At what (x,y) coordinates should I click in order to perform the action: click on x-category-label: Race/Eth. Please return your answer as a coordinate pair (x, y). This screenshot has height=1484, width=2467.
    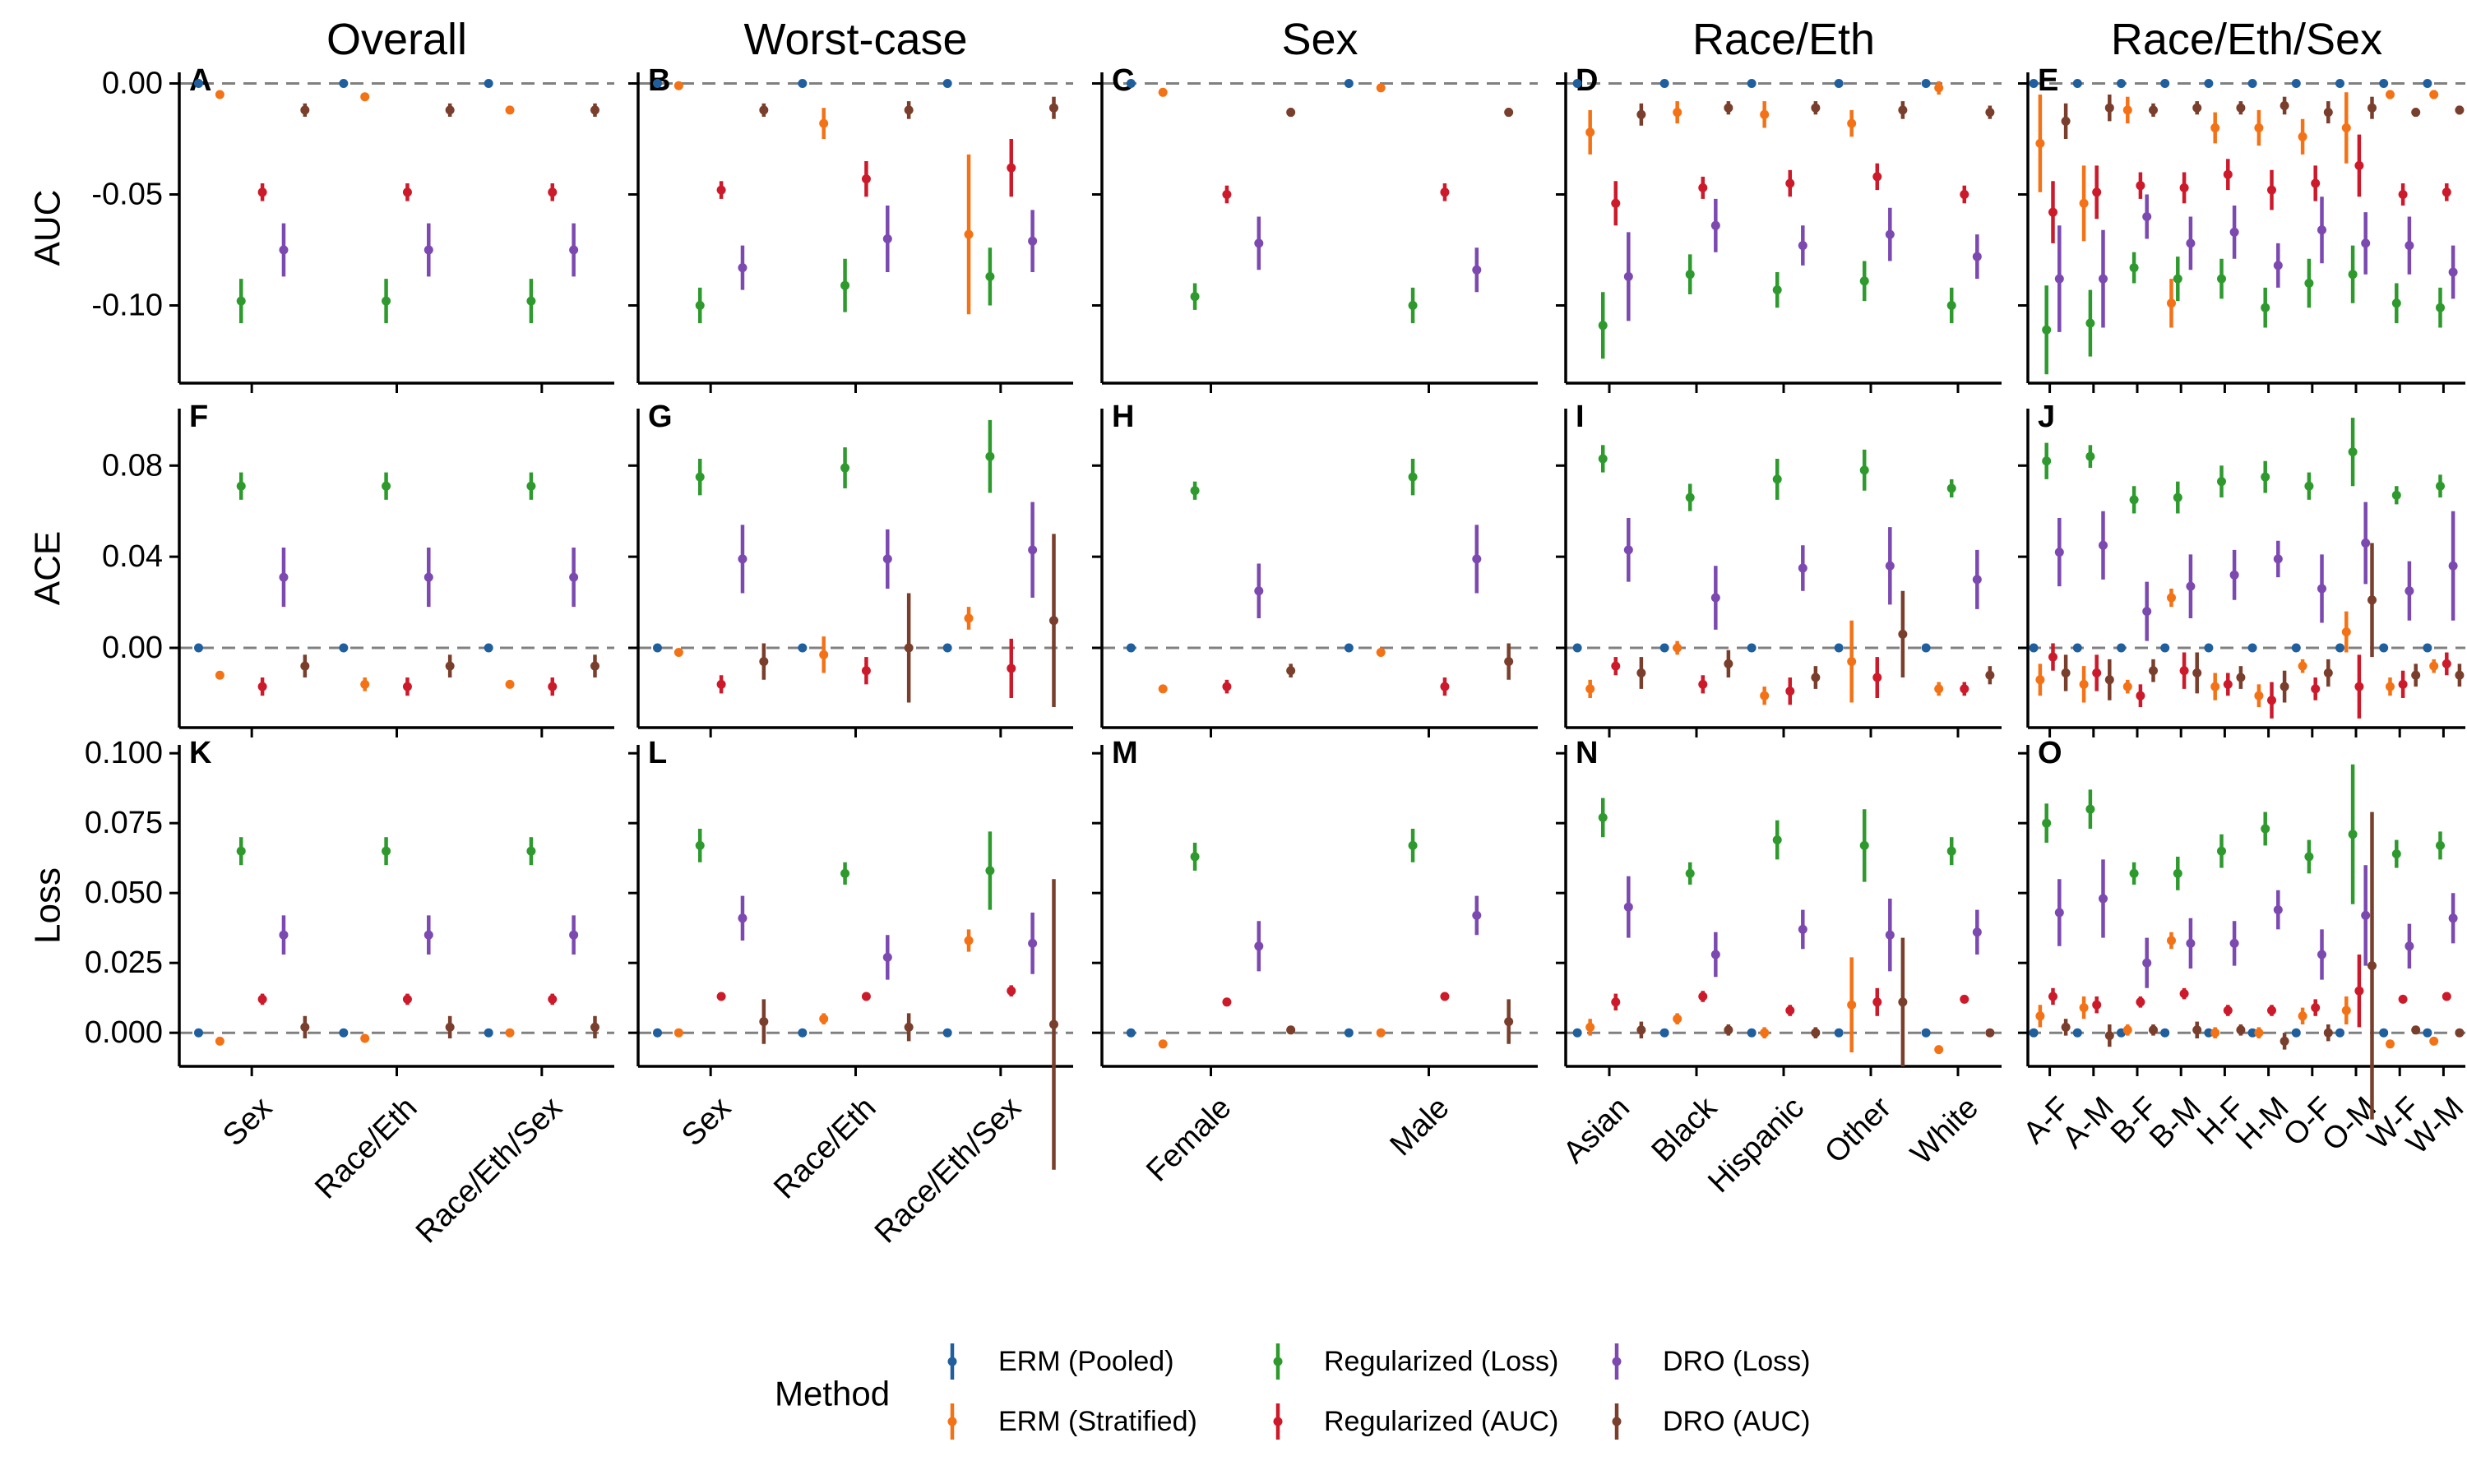
    Looking at the image, I should click on (824, 1147).